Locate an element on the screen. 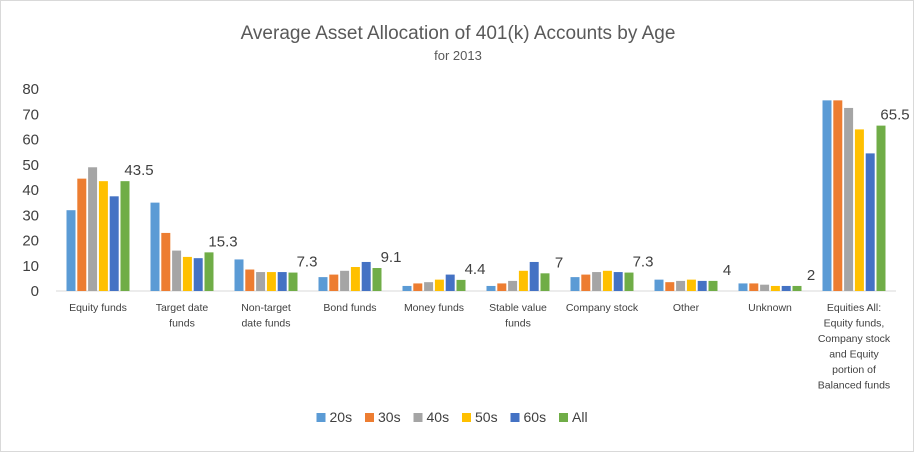 This screenshot has height=453, width=914. category-label: Bond funds is located at coordinates (349, 308).